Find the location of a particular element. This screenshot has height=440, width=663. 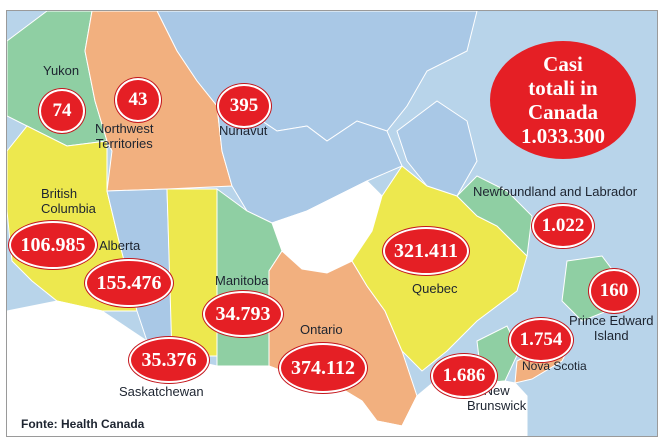

total-cases-text: Casi totali in Canada 1.033.300 is located at coordinates (563, 100).